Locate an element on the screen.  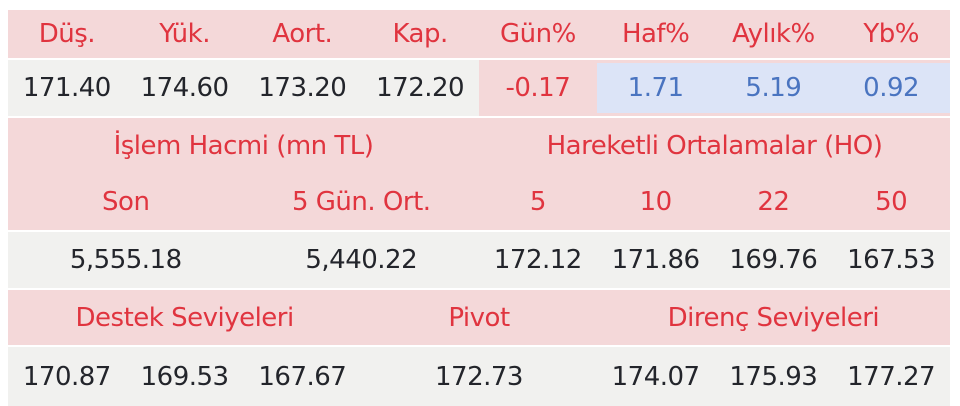
value-5day-avg: 5,440.22 is located at coordinates (361, 260).